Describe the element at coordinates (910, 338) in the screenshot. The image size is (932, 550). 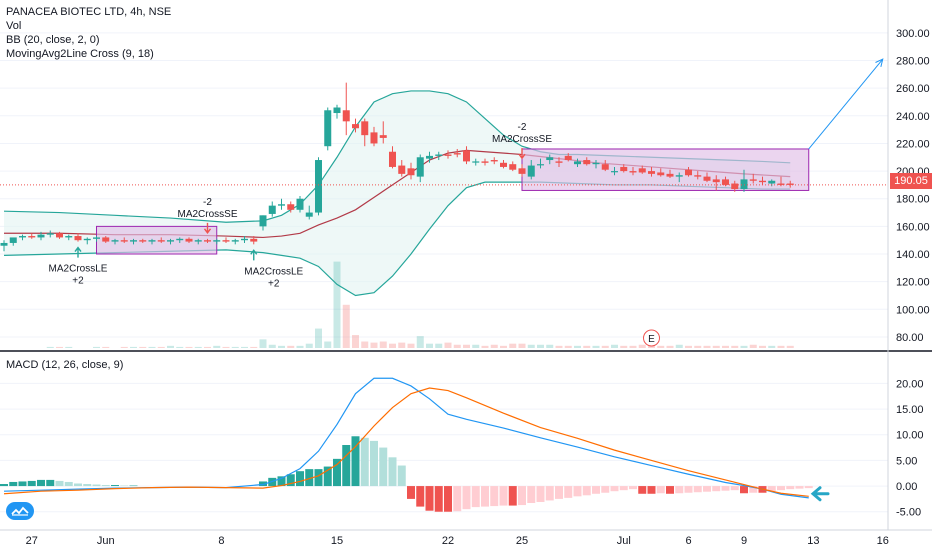
I see `price-tick-label: 80.00` at that location.